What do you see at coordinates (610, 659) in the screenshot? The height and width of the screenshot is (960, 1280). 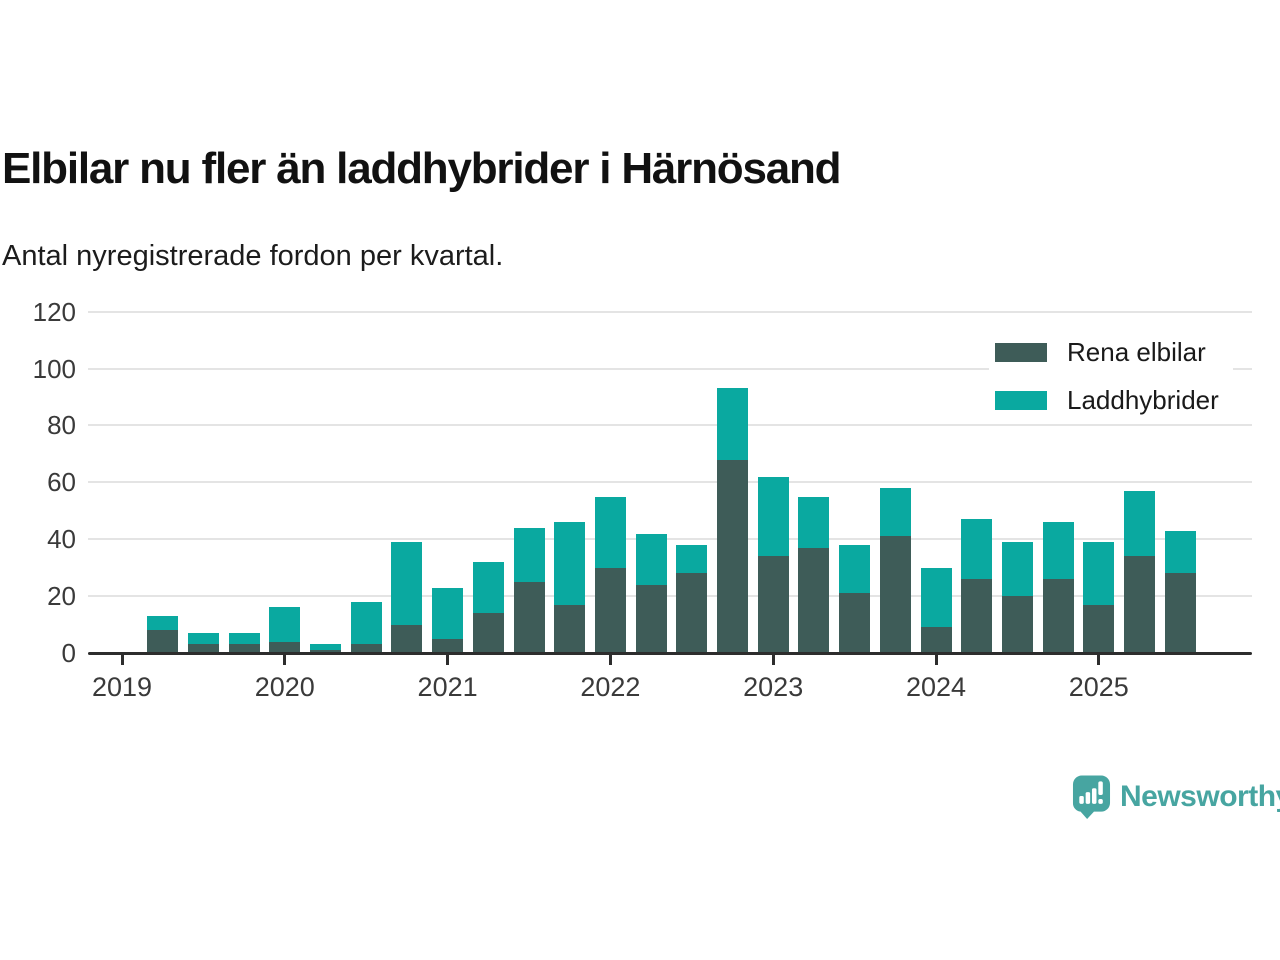 I see `x-axis-tick-2022` at bounding box center [610, 659].